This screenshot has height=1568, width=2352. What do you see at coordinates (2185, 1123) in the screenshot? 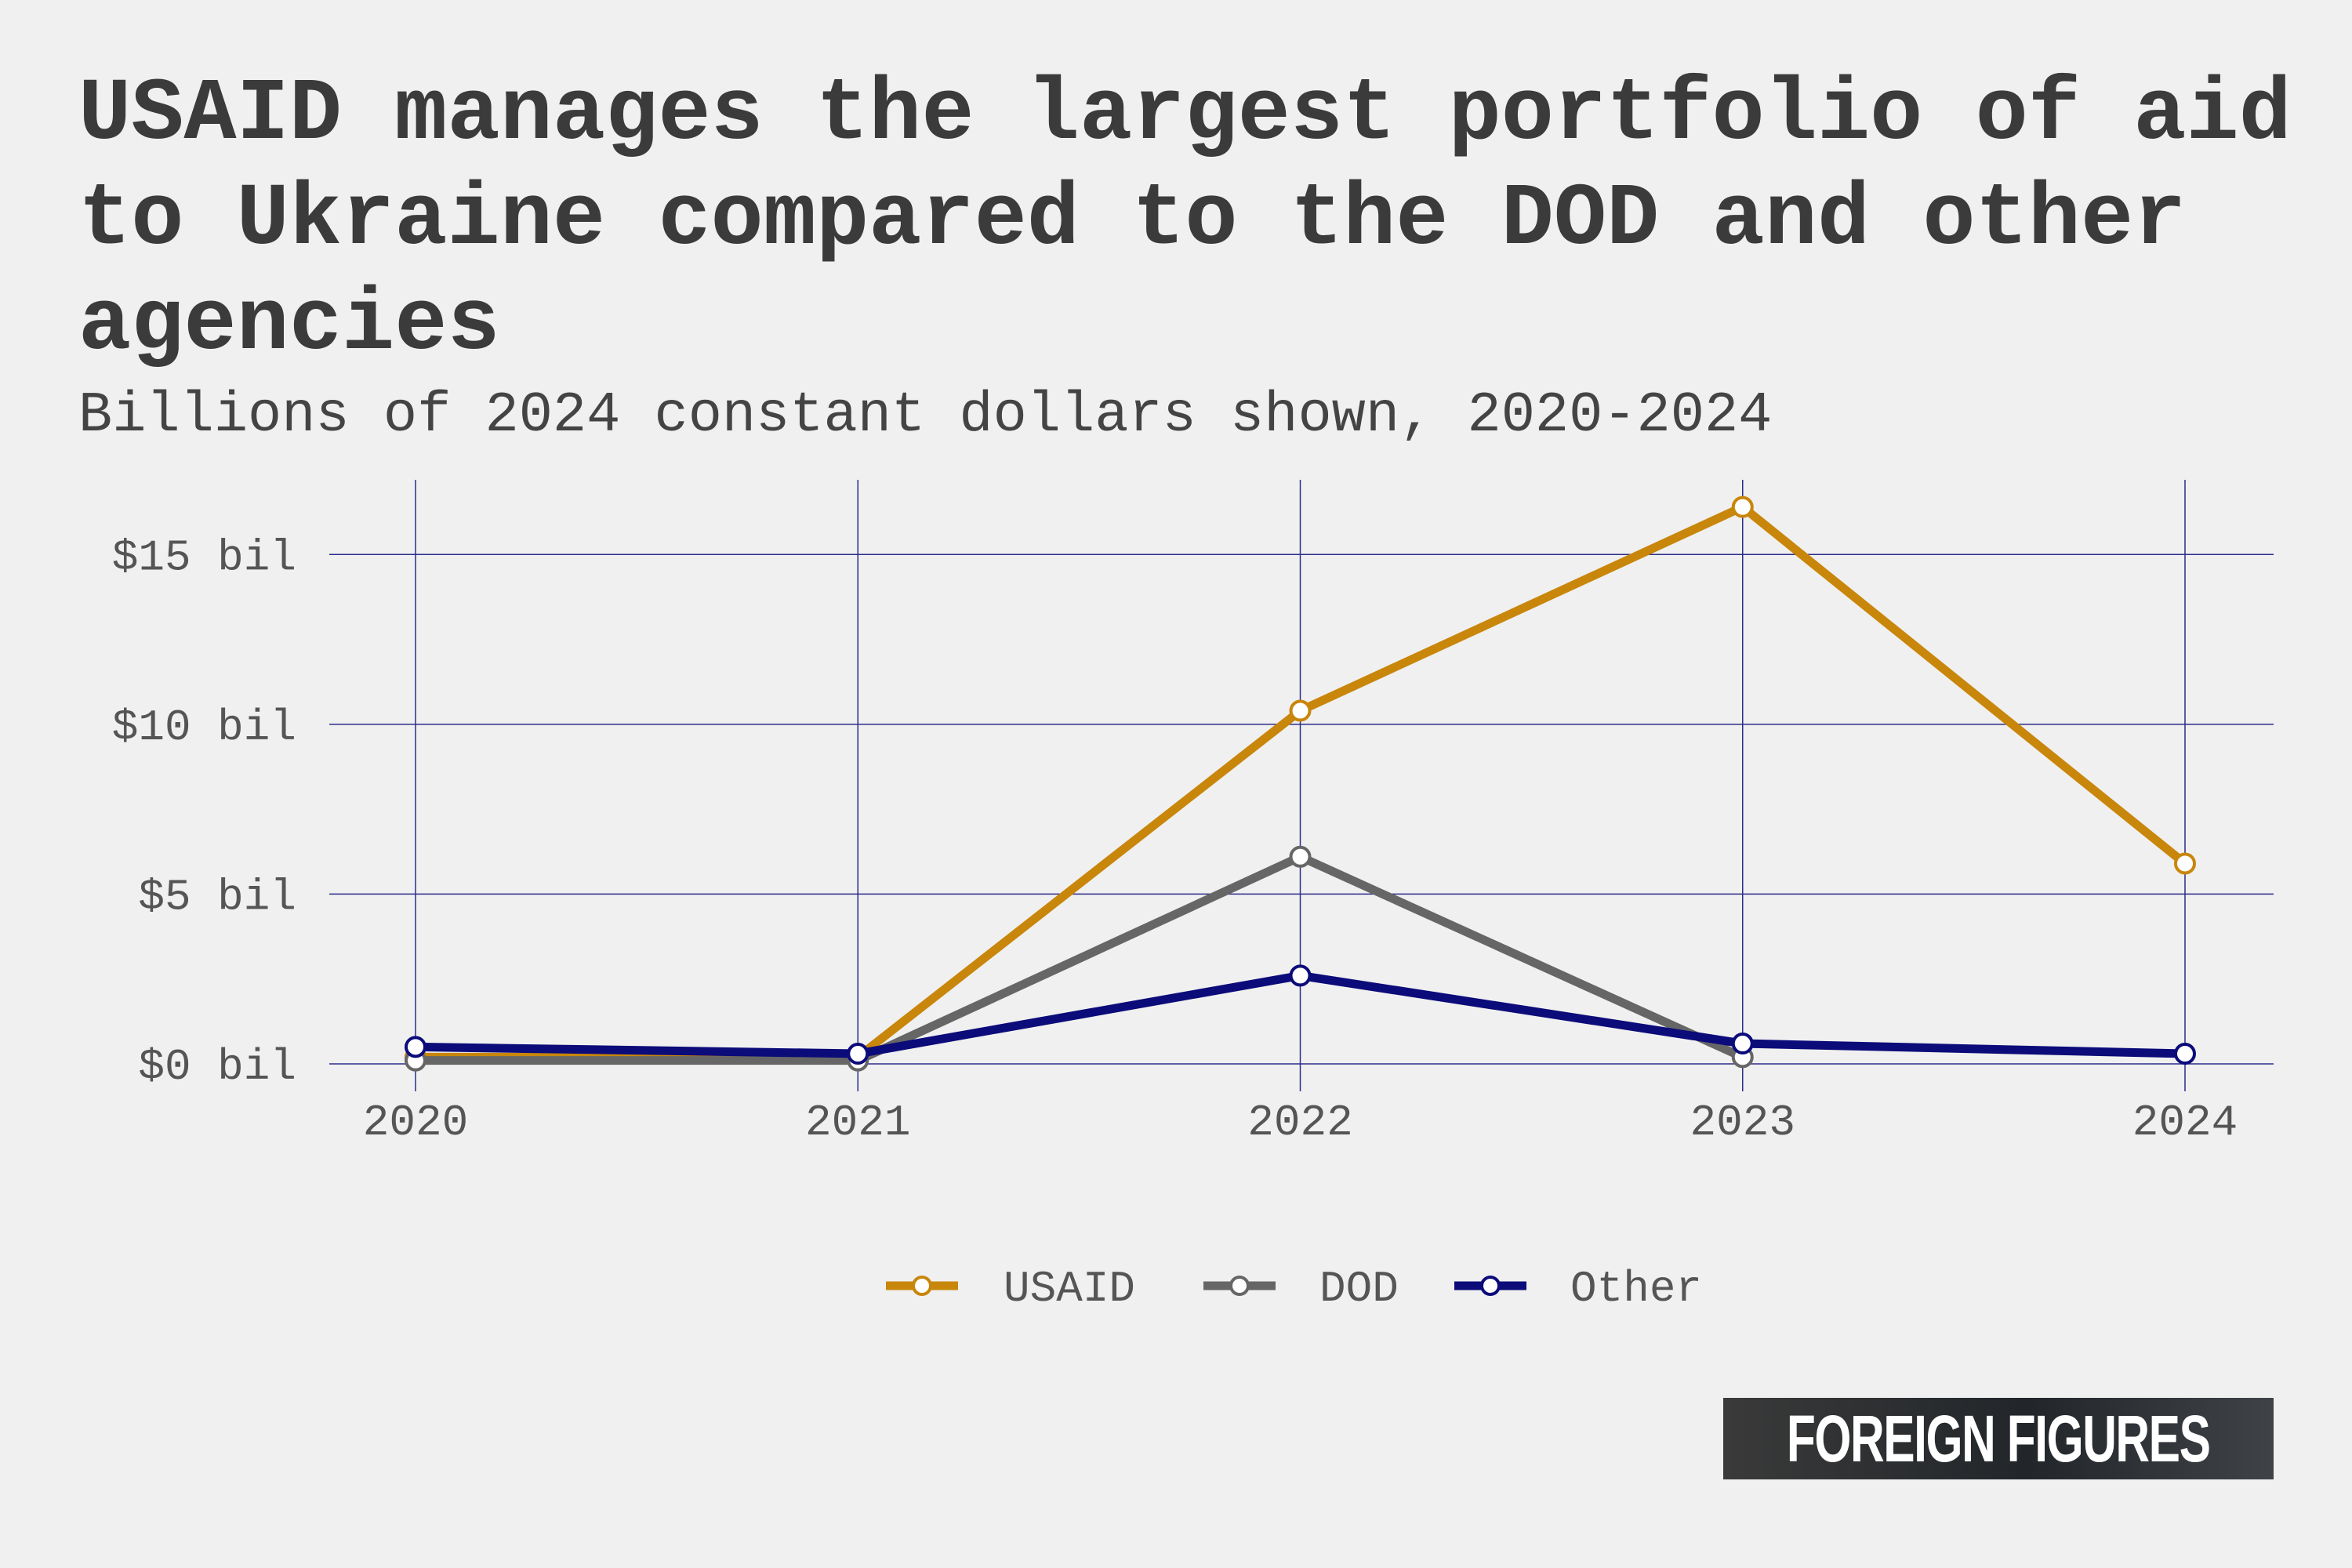
I see `x-tick-label: 2024` at bounding box center [2185, 1123].